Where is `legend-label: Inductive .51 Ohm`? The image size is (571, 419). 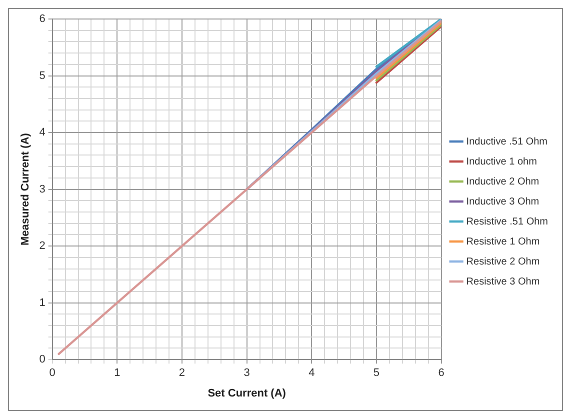 legend-label: Inductive .51 Ohm is located at coordinates (507, 142).